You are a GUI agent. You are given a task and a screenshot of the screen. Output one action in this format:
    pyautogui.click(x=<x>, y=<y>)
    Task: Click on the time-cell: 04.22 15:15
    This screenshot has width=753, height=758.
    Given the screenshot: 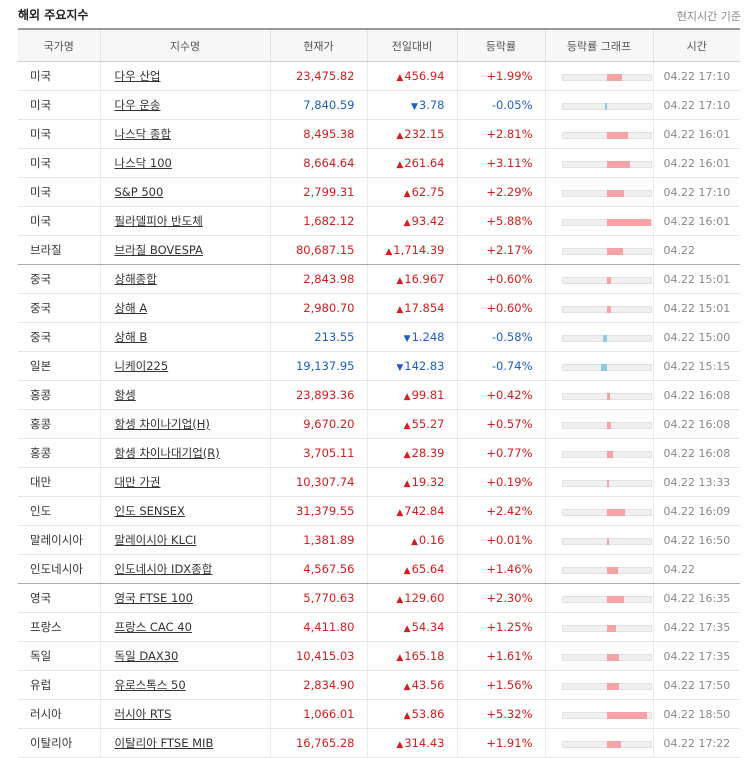 What is the action you would take?
    pyautogui.click(x=696, y=366)
    